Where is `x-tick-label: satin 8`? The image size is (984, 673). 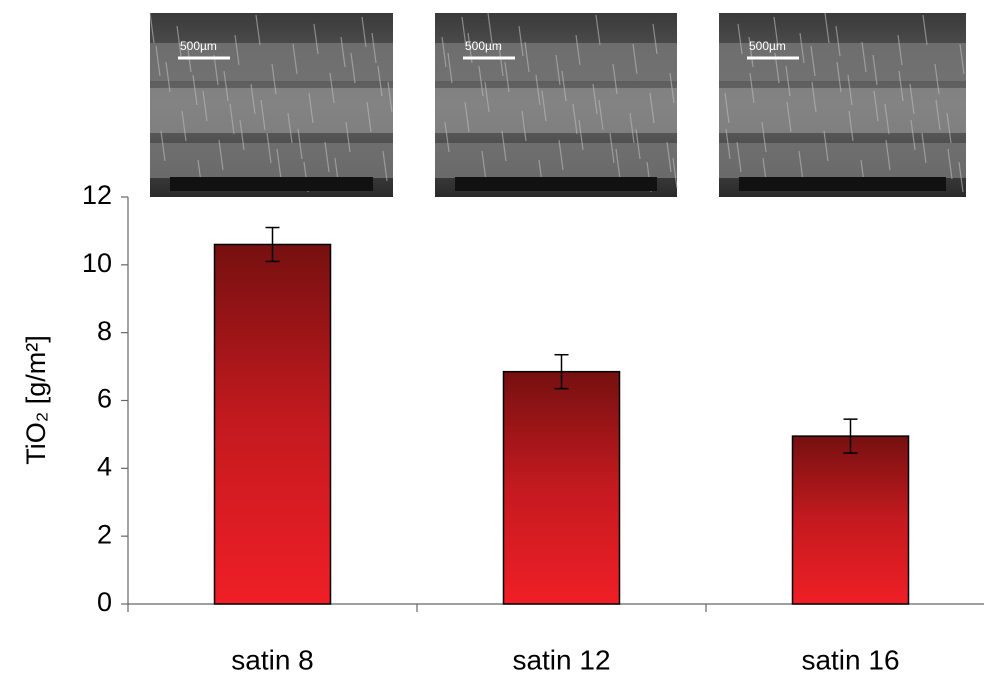 x-tick-label: satin 8 is located at coordinates (272, 658).